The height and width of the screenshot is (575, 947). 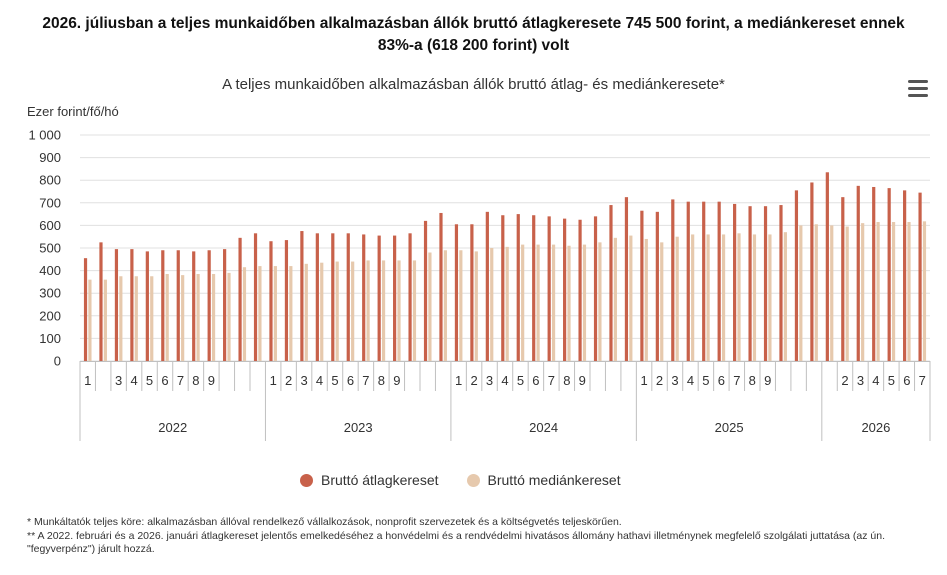 I want to click on legend-avg-dot, so click(x=306, y=480).